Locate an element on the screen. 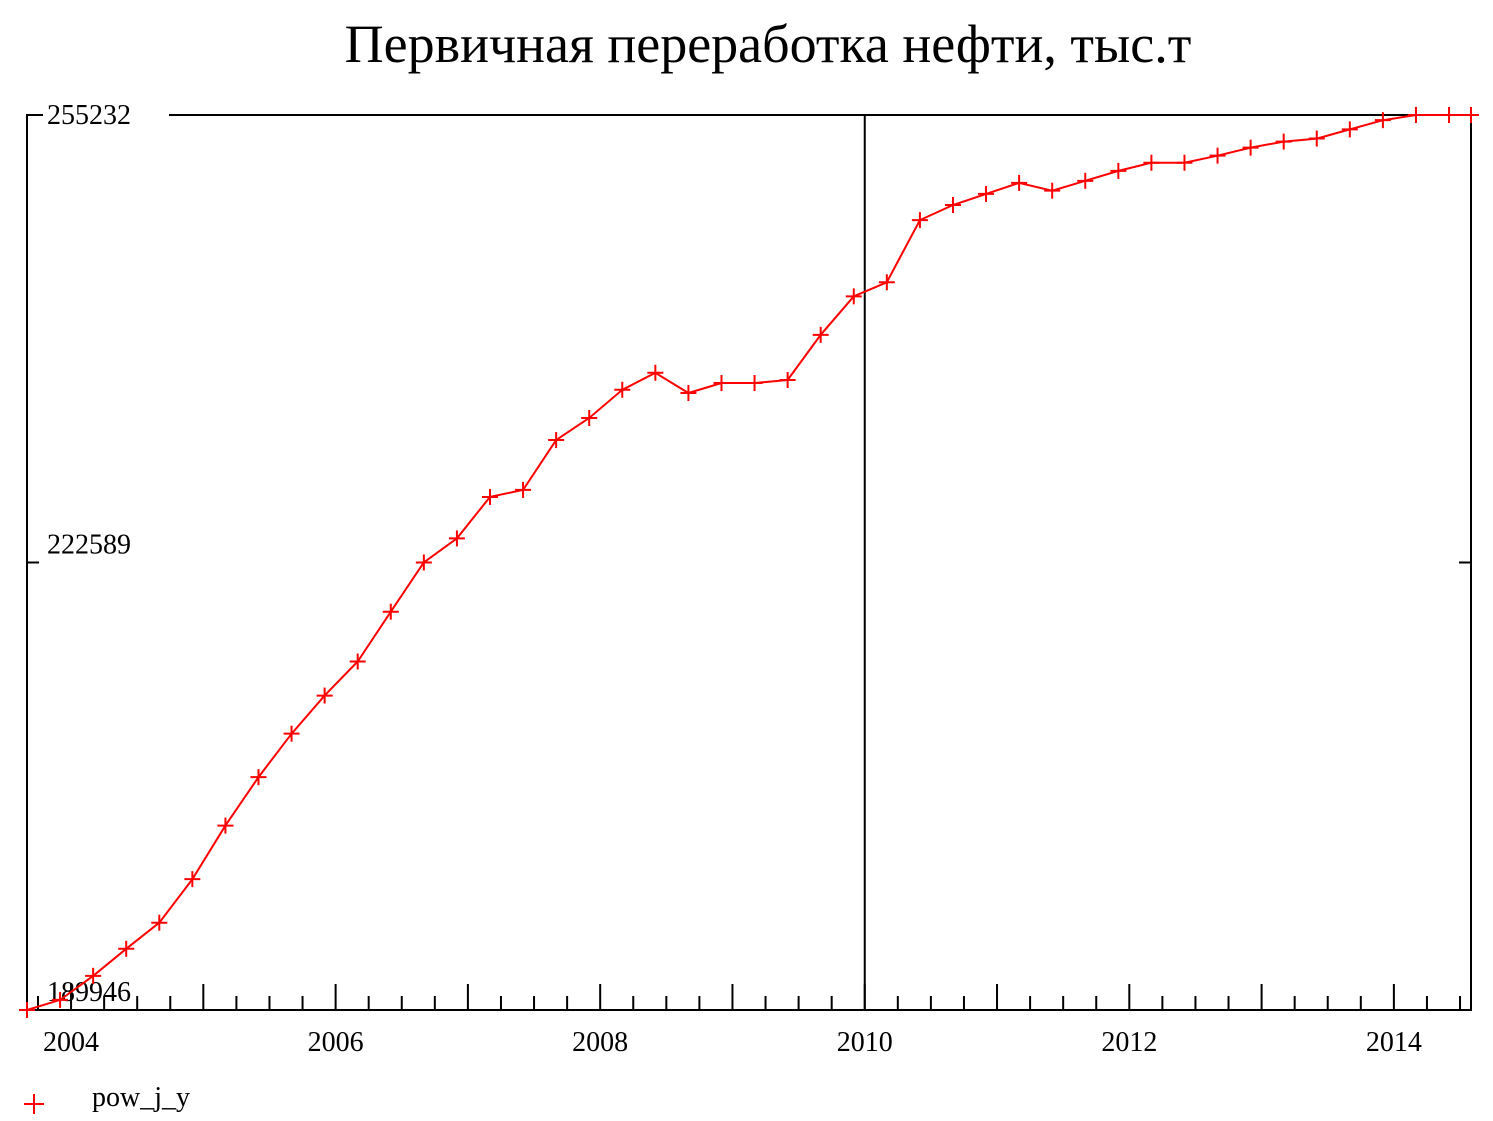  x-tick-label: 2012 is located at coordinates (1129, 1042).